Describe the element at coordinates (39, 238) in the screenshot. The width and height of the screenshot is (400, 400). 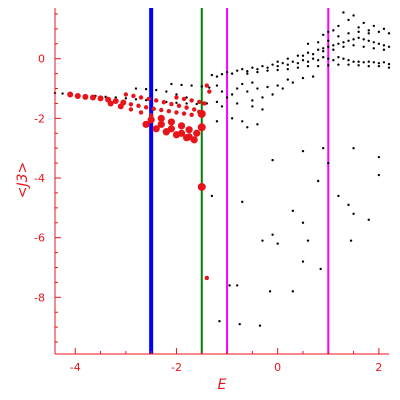
I see `y-tick-label: -6` at that location.